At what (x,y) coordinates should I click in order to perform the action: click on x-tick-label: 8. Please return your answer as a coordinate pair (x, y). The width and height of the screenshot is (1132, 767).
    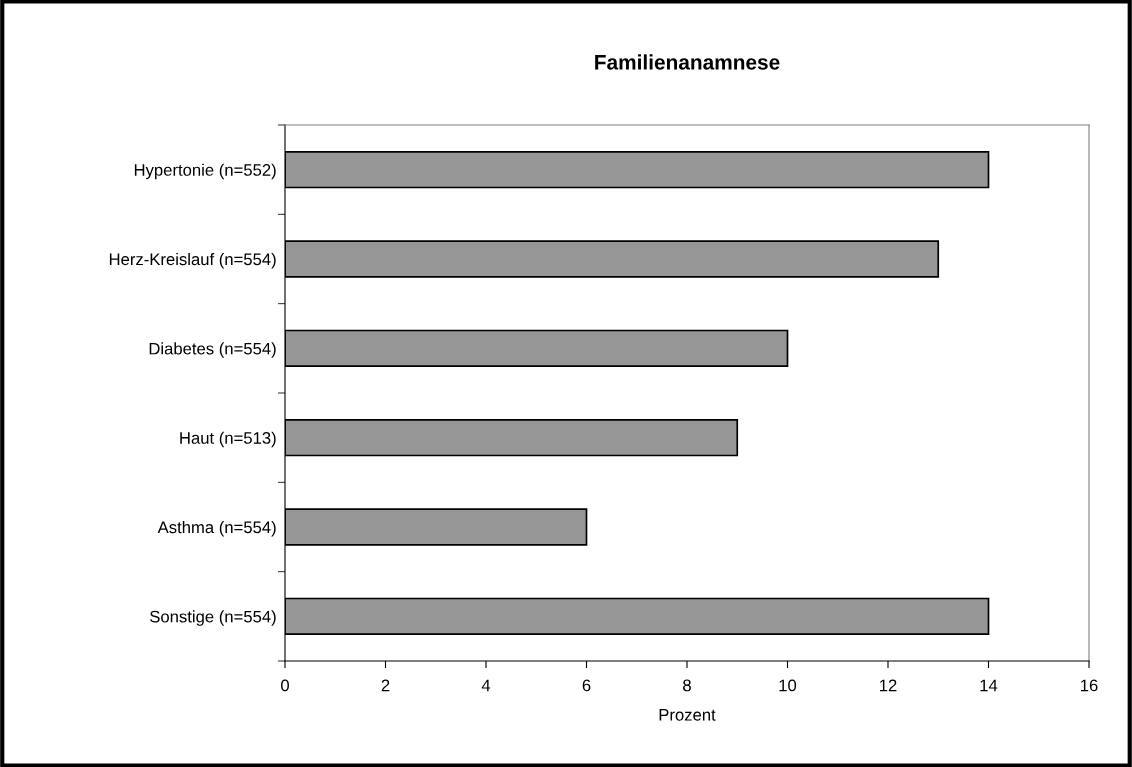
    Looking at the image, I should click on (687, 685).